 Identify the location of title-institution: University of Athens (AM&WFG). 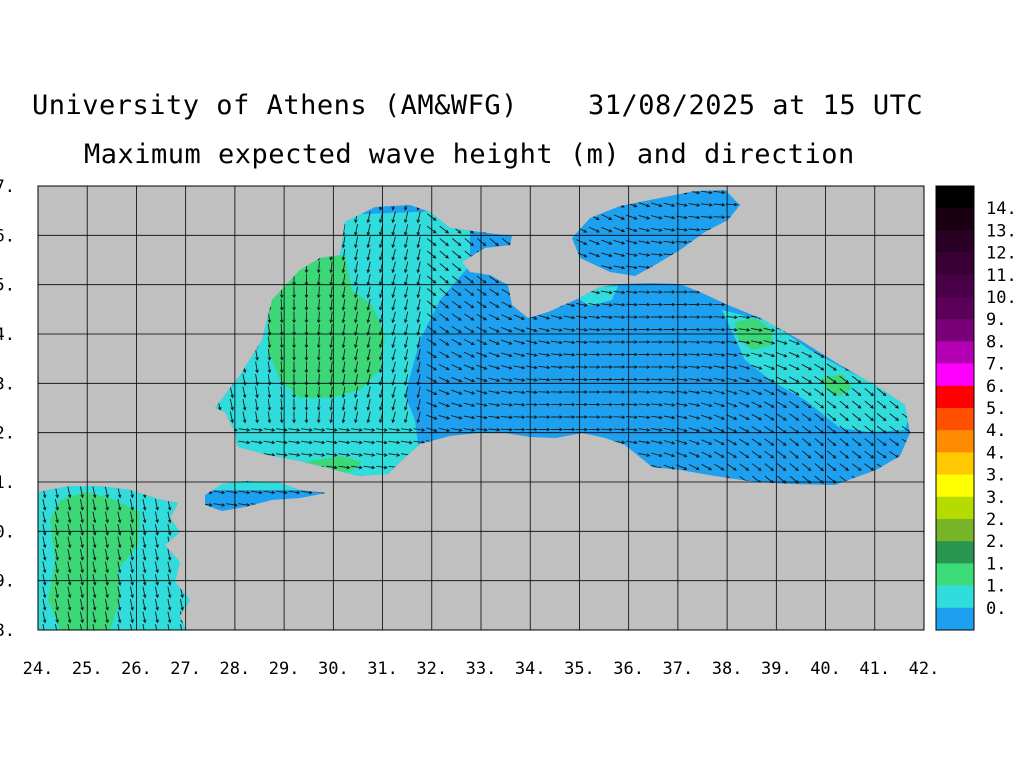
(275, 105).